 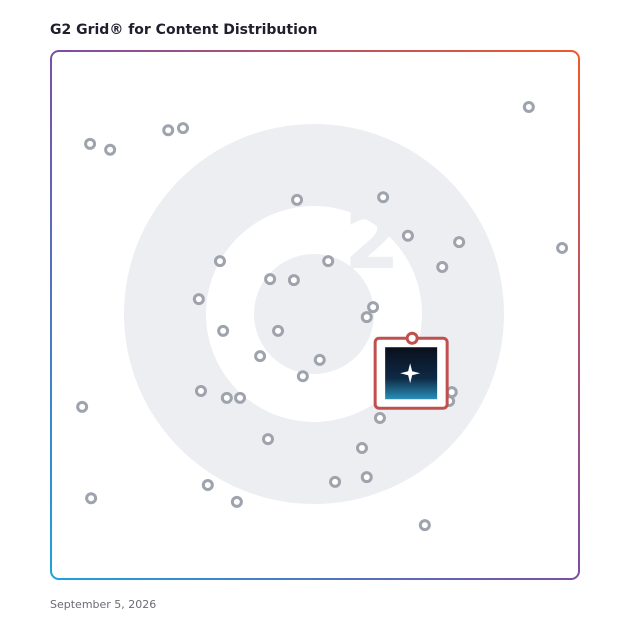 I want to click on date: September 5, 2026, so click(x=103, y=604).